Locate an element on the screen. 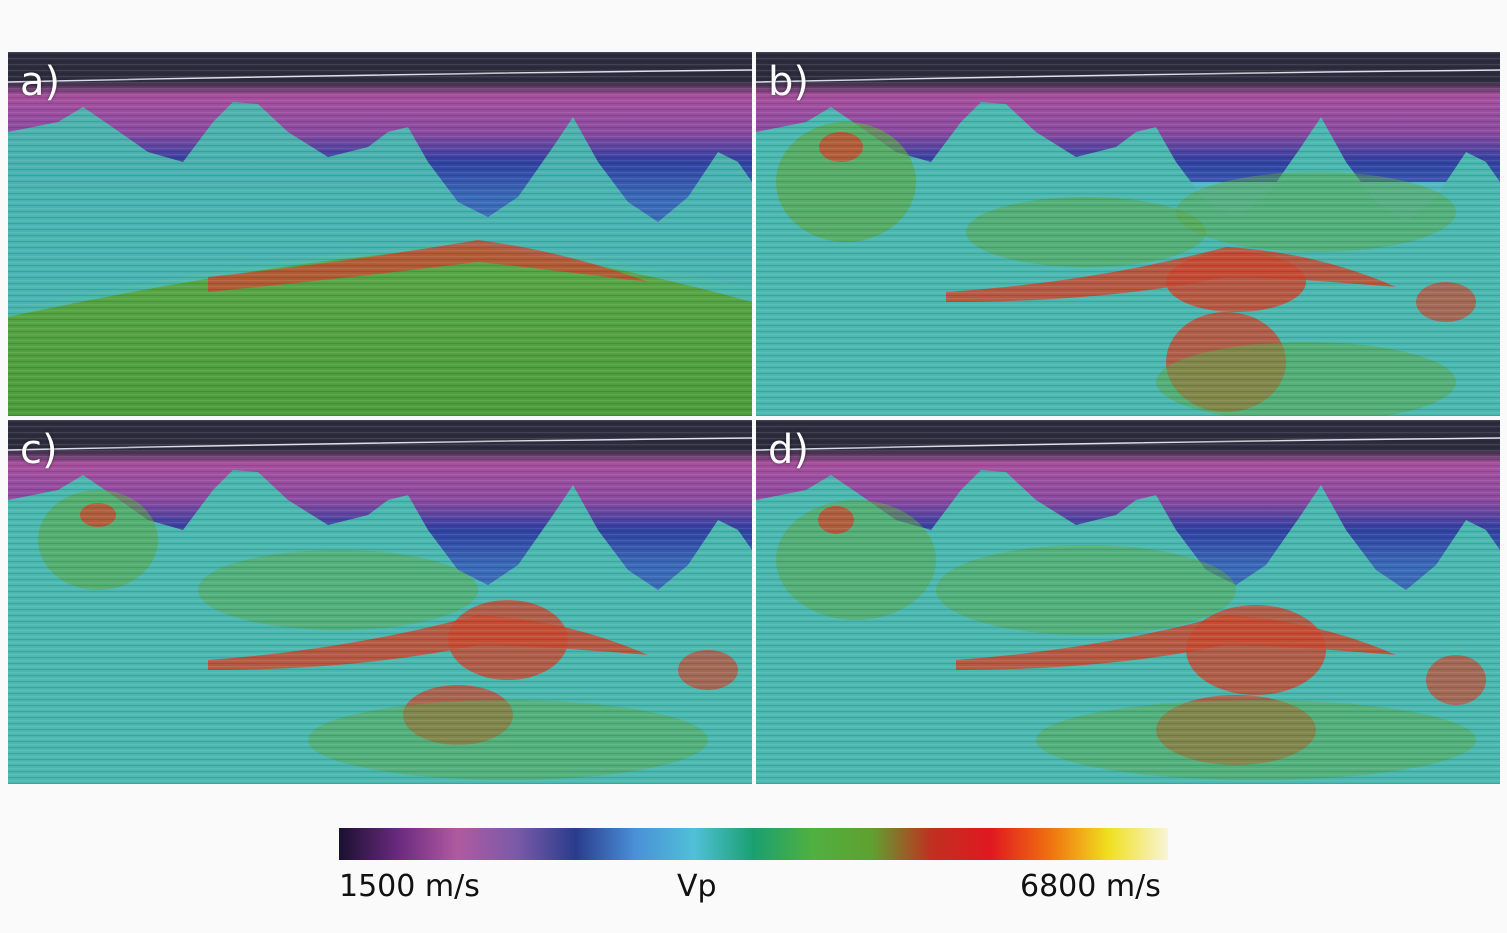  colorbar-min-label: 1500 m/s is located at coordinates (409, 886).